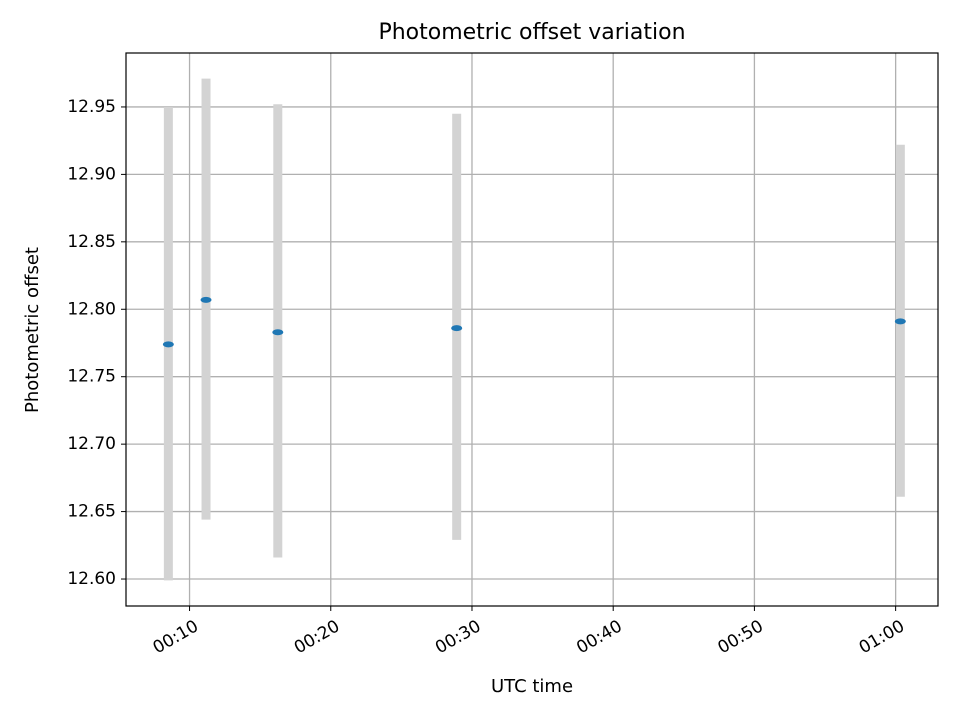 The image size is (960, 720). Describe the element at coordinates (91, 107) in the screenshot. I see `y-tick-label: 12.95` at that location.